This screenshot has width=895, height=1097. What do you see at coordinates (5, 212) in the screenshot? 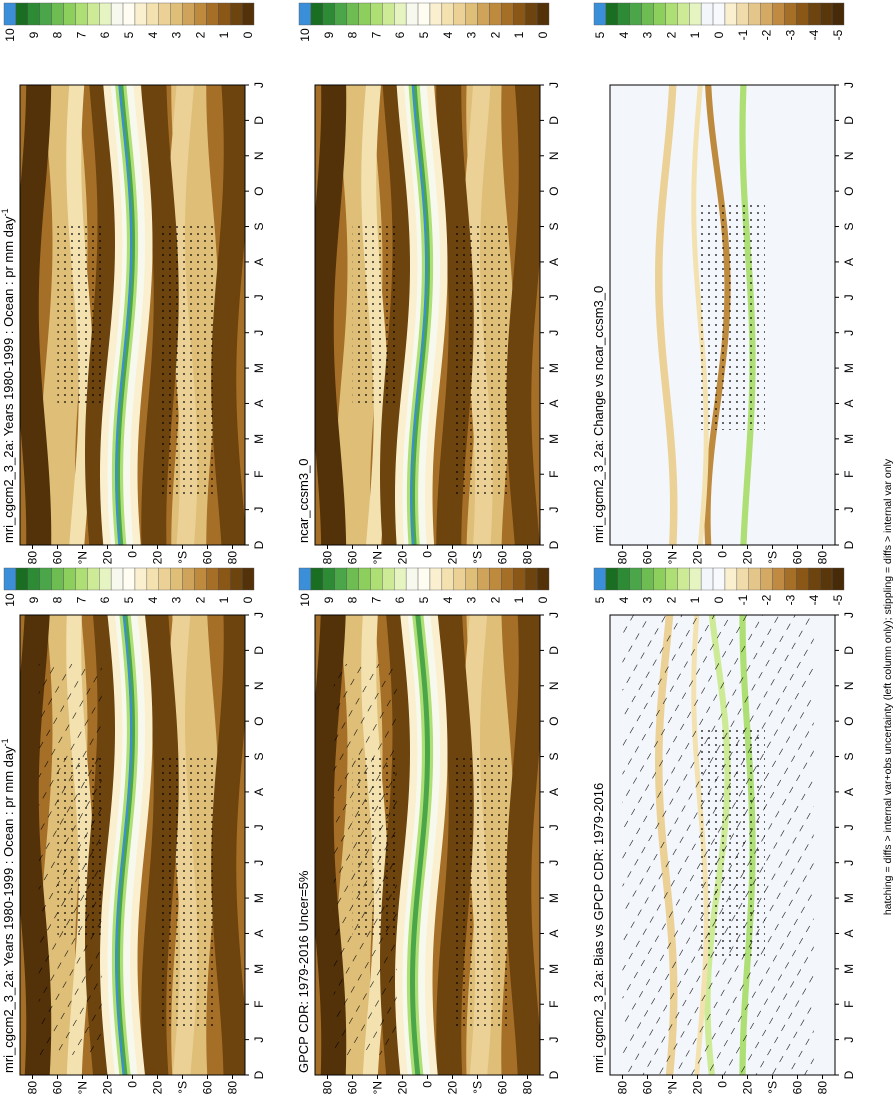
I see `title-superscript: -1` at bounding box center [5, 212].